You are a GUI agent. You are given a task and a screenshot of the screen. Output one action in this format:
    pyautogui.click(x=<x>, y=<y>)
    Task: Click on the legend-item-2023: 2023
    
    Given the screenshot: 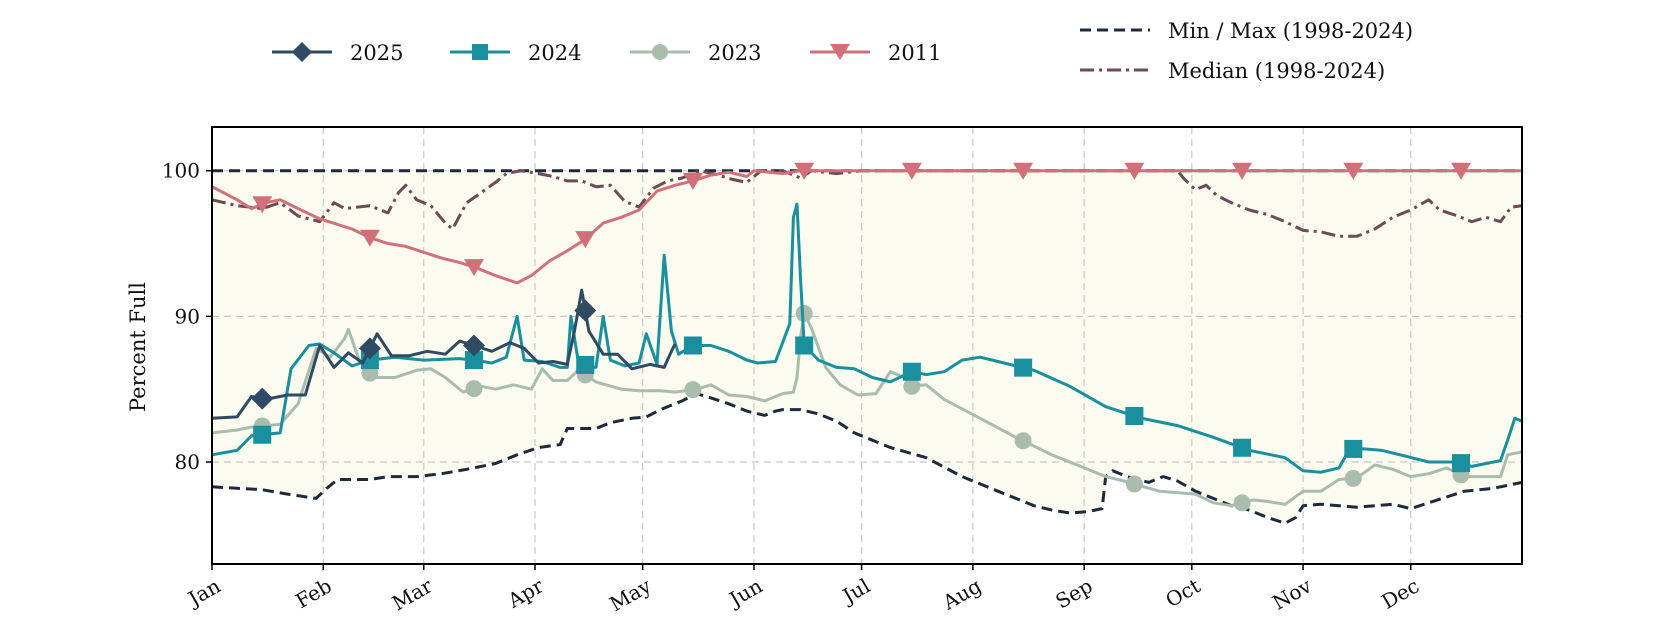 What is the action you would take?
    pyautogui.click(x=695, y=53)
    